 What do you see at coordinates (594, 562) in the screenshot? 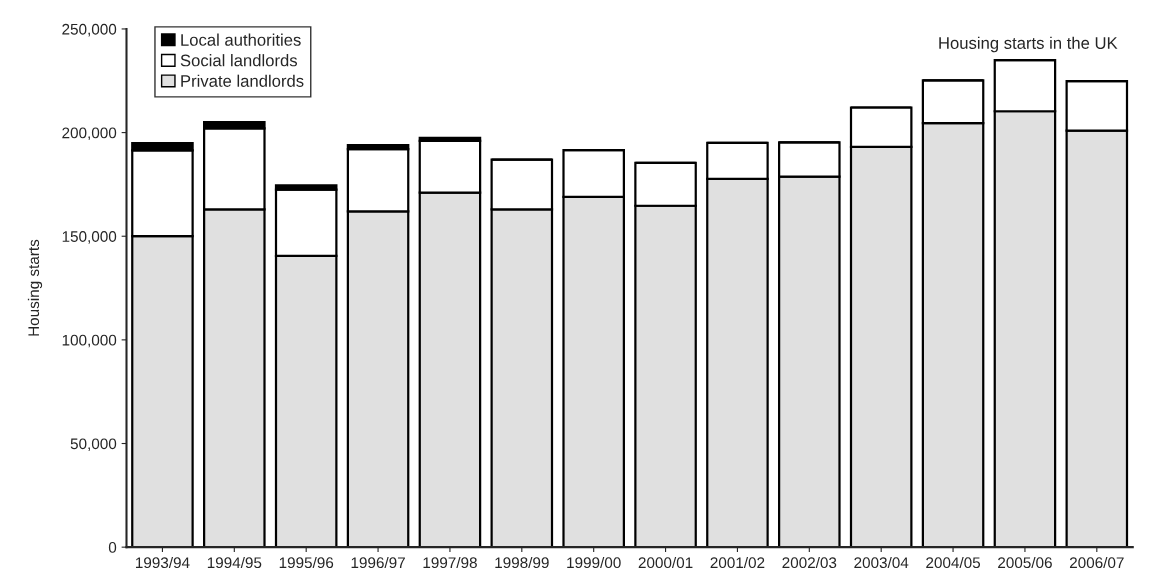
I see `x-tick-label: 1999/00` at bounding box center [594, 562].